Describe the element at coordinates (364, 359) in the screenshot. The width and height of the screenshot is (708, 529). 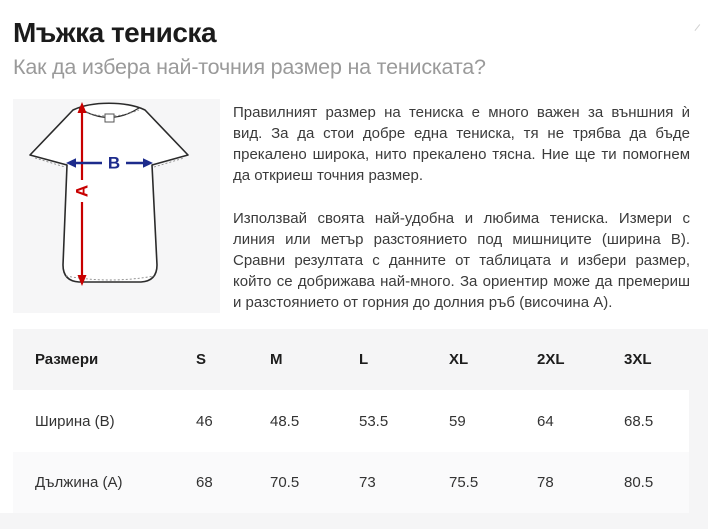
I see `header-cell: L` at that location.